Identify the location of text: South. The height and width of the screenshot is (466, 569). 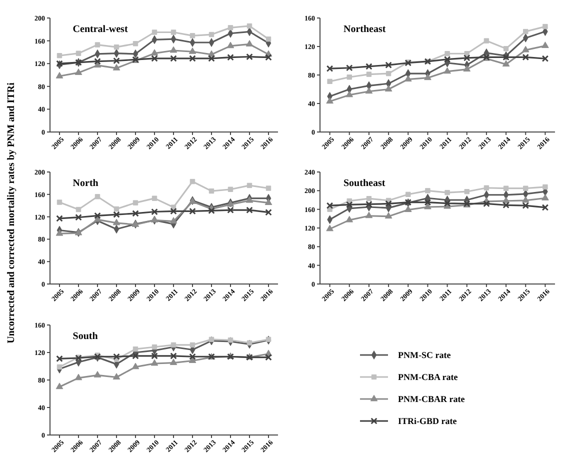
(85, 336).